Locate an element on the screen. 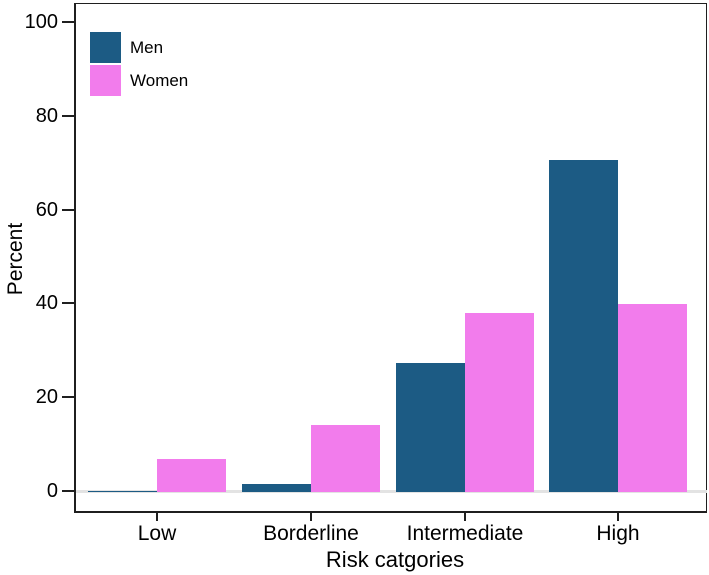 This screenshot has height=575, width=709. bar-men-borderline is located at coordinates (276, 488).